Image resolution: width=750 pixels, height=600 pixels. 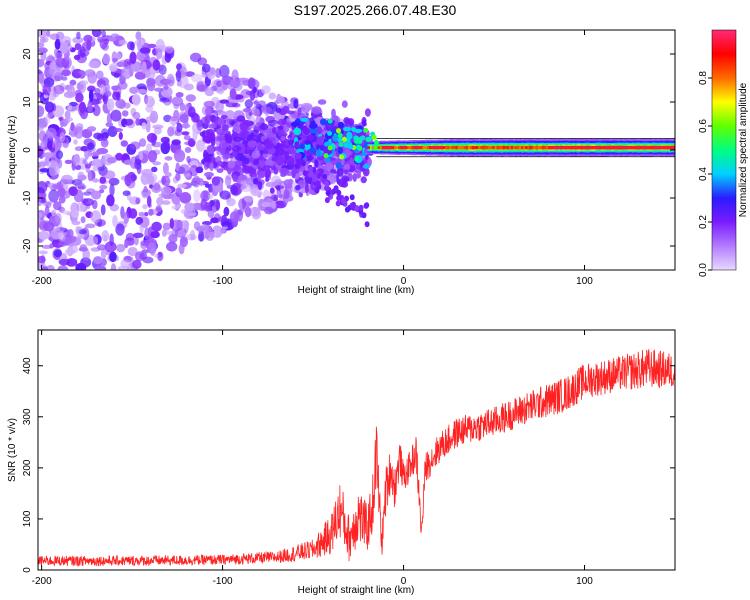 What do you see at coordinates (42, 281) in the screenshot?
I see `x-tick-label: -200` at bounding box center [42, 281].